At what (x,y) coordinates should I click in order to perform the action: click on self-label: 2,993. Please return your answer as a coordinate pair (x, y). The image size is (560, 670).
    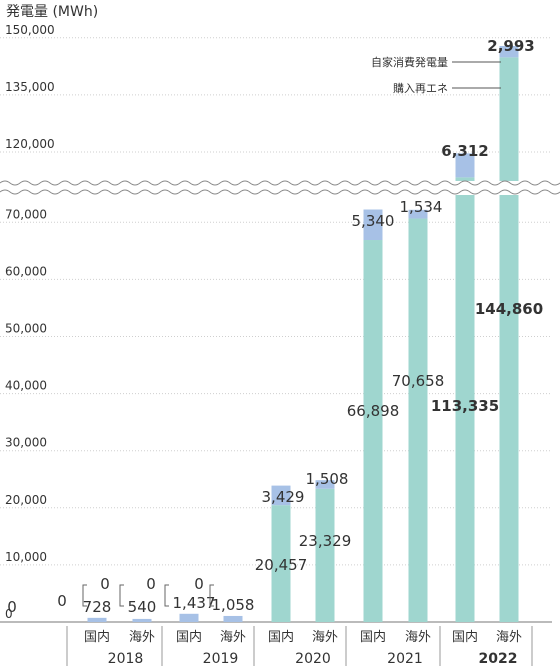
    Looking at the image, I should click on (510, 46).